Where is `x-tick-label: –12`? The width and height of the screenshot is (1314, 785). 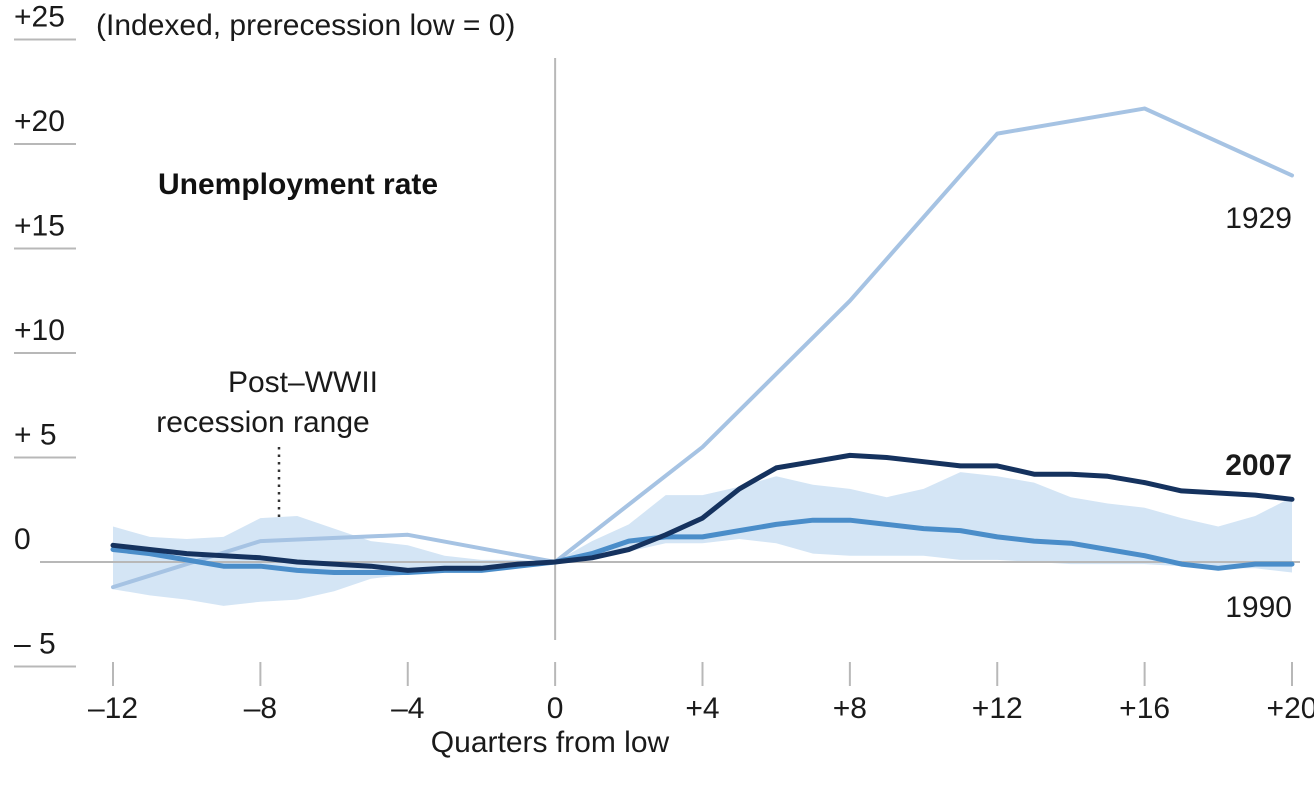 x-tick-label: –12 is located at coordinates (113, 708).